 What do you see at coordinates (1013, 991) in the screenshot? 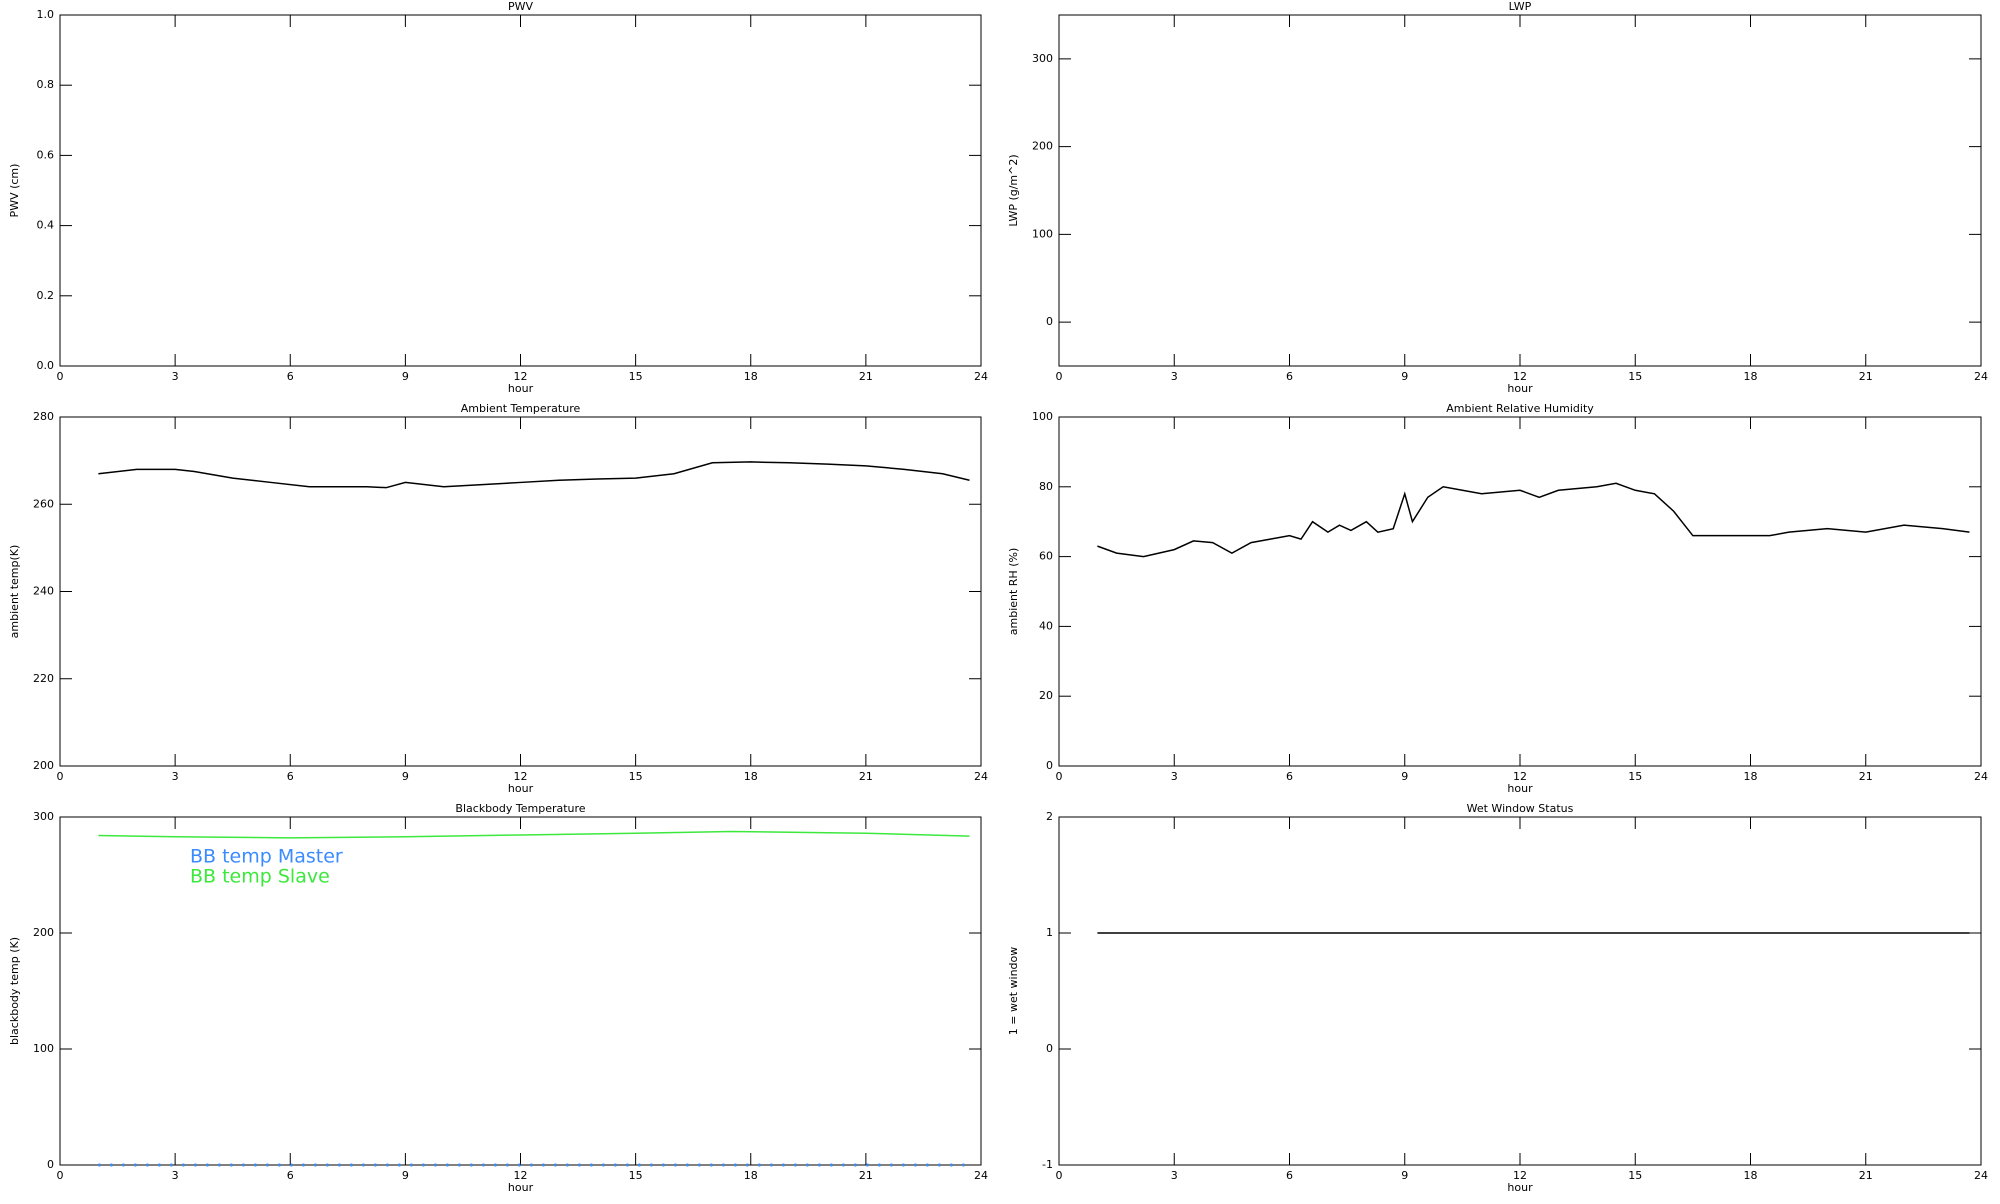
I see `y-axis-label: 1 = wet window` at bounding box center [1013, 991].